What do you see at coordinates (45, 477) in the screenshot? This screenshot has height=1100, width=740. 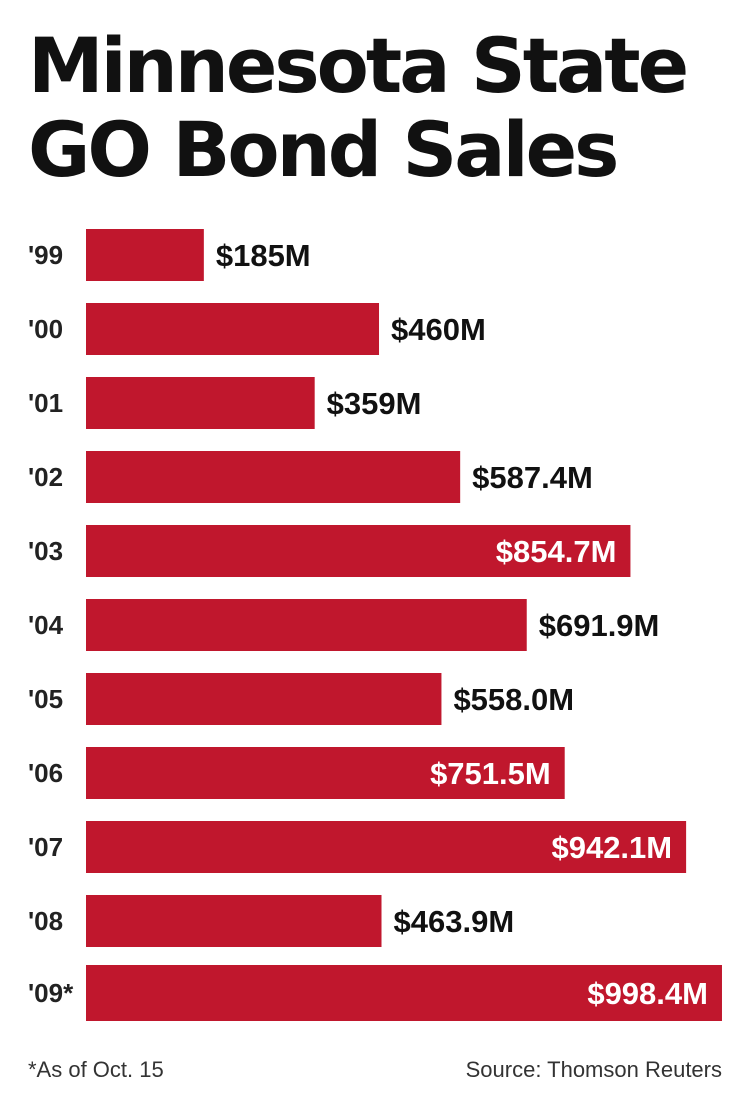 I see `category-label: '02` at bounding box center [45, 477].